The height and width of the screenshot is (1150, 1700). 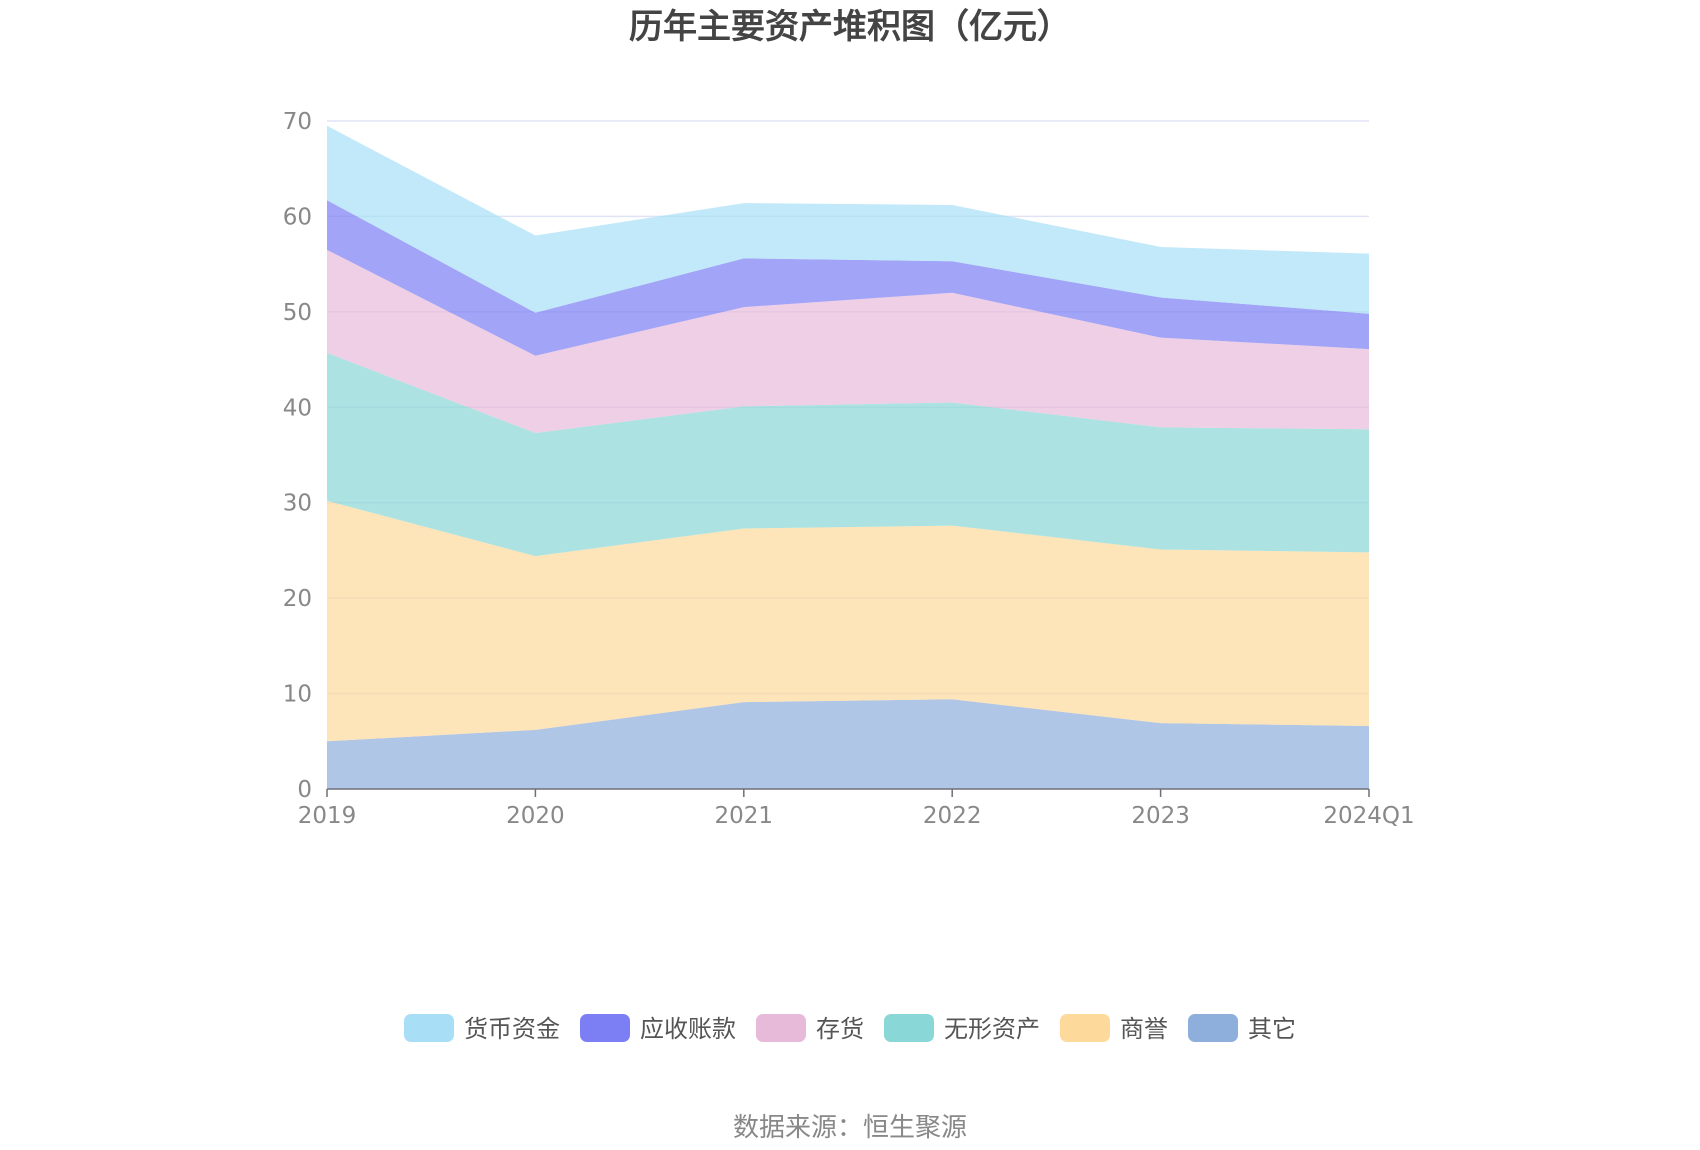 What do you see at coordinates (1242, 1028) in the screenshot?
I see `legend-item: 其它` at bounding box center [1242, 1028].